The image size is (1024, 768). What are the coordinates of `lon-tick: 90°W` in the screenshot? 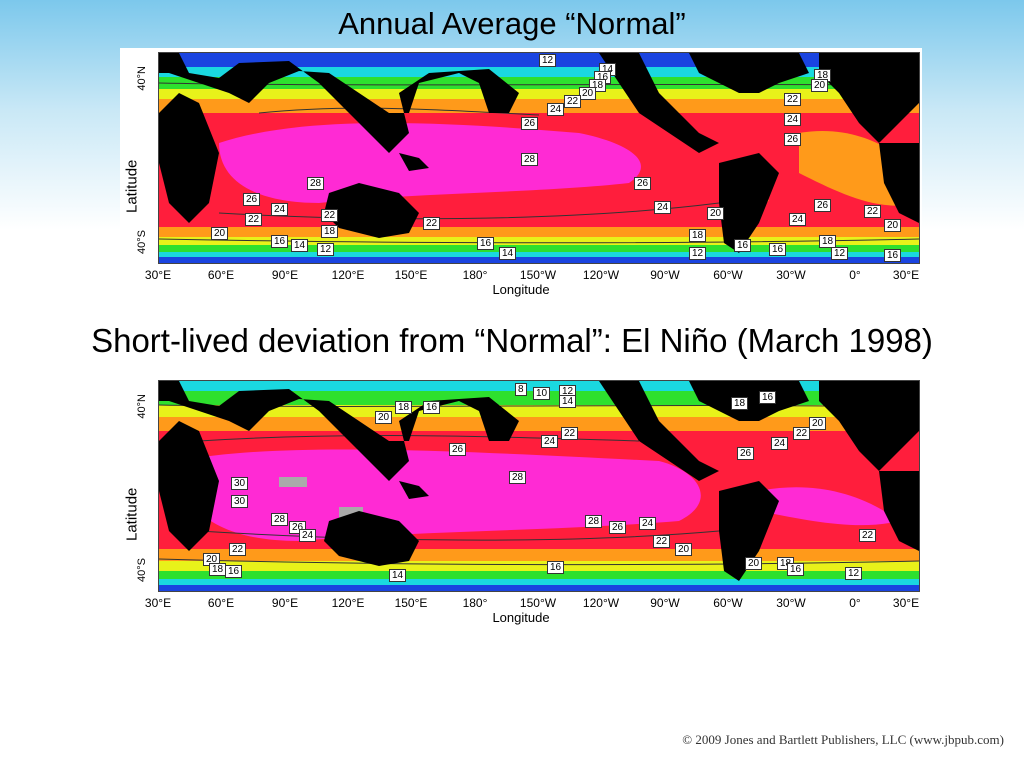 It's located at (665, 275).